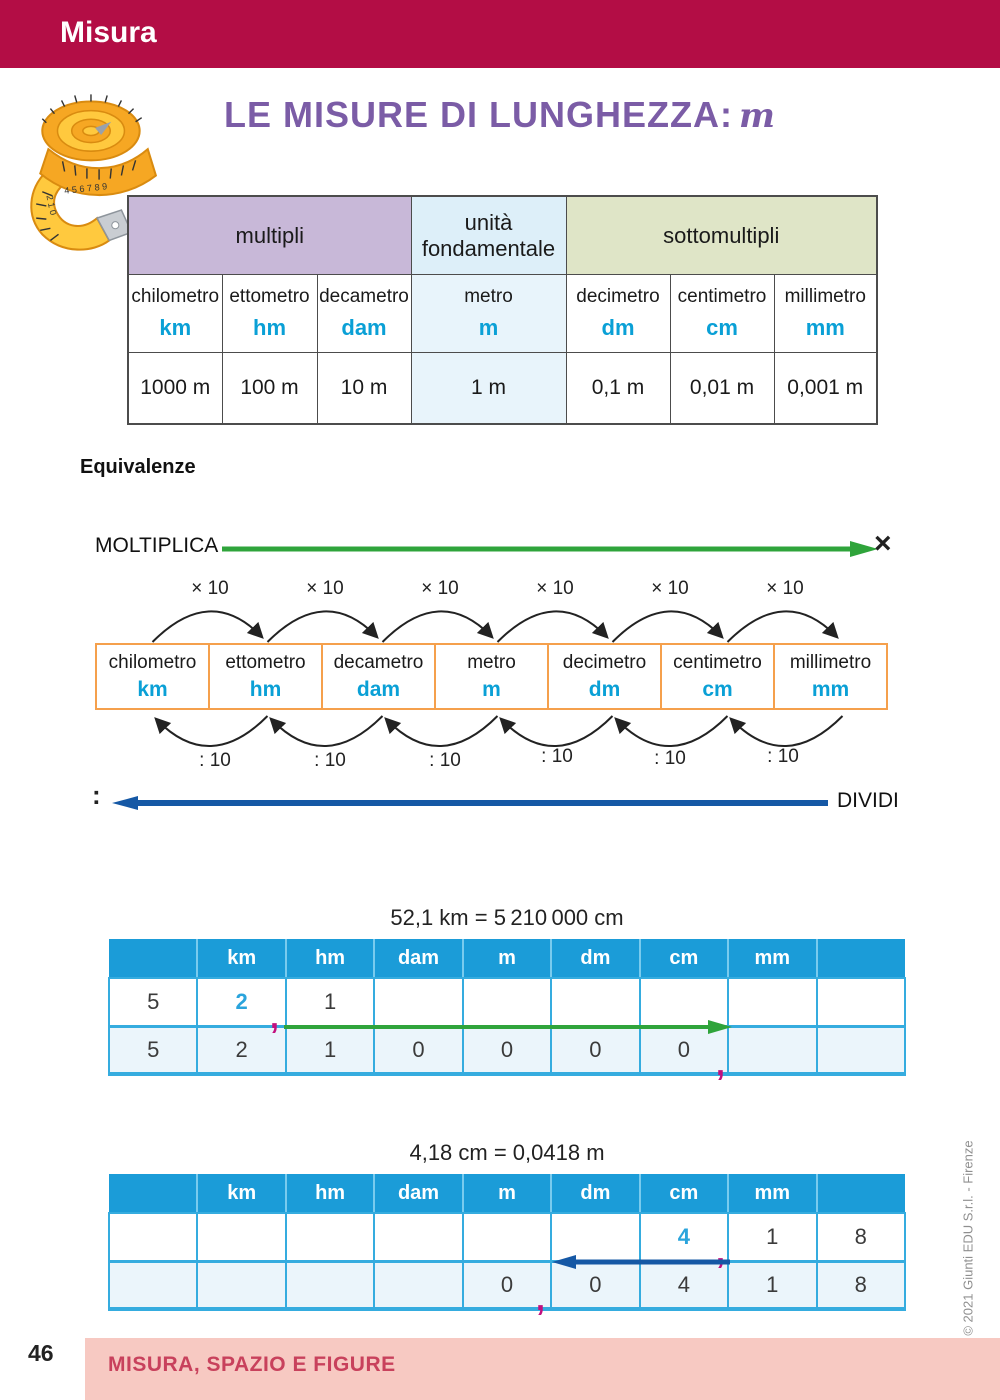 This screenshot has height=1400, width=1000. Describe the element at coordinates (499, 731) in the screenshot. I see `divide-arcs` at that location.